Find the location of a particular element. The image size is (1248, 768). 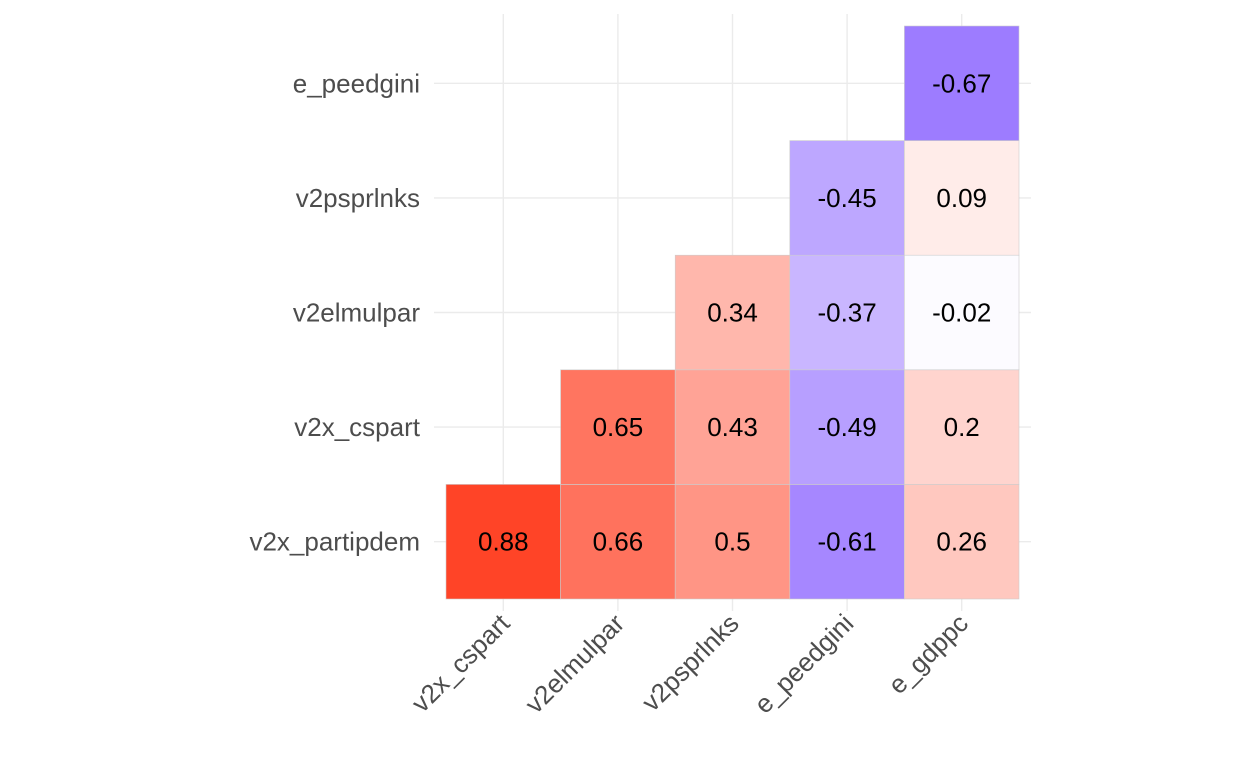

cell-value-label: -0.02 is located at coordinates (961, 313).